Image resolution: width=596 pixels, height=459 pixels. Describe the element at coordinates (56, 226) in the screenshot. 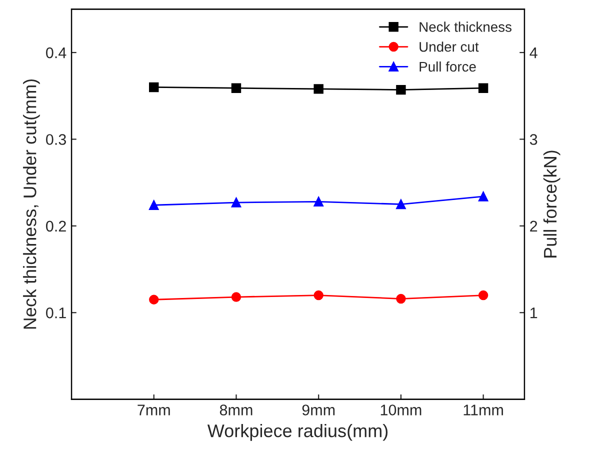

I see `y-tick-label: 0.2` at that location.